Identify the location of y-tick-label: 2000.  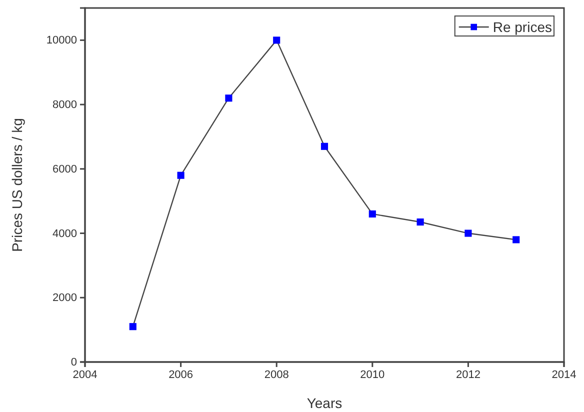
(64, 298).